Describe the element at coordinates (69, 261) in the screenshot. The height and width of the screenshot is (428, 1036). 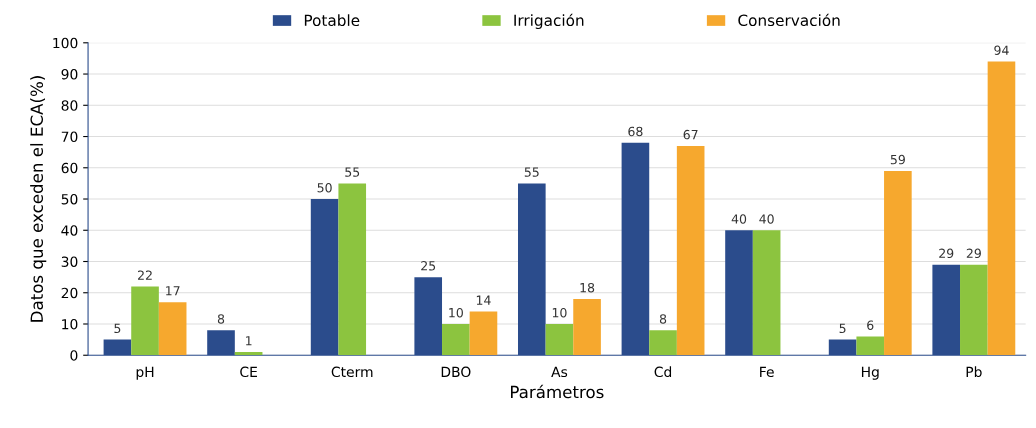
I see `y-tick-label: 30` at that location.